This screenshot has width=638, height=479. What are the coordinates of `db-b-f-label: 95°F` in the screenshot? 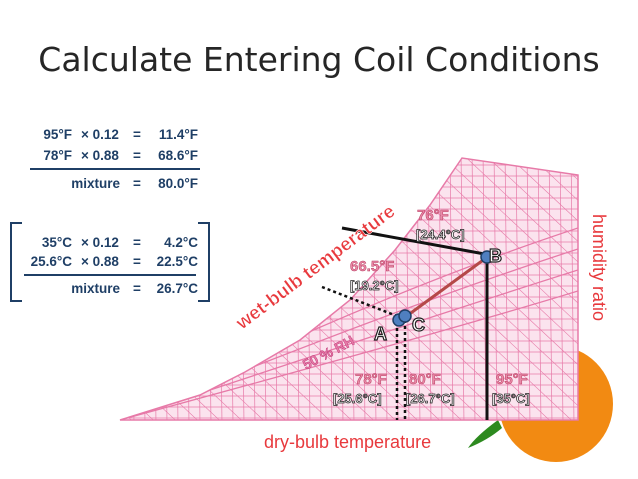 It's located at (512, 379).